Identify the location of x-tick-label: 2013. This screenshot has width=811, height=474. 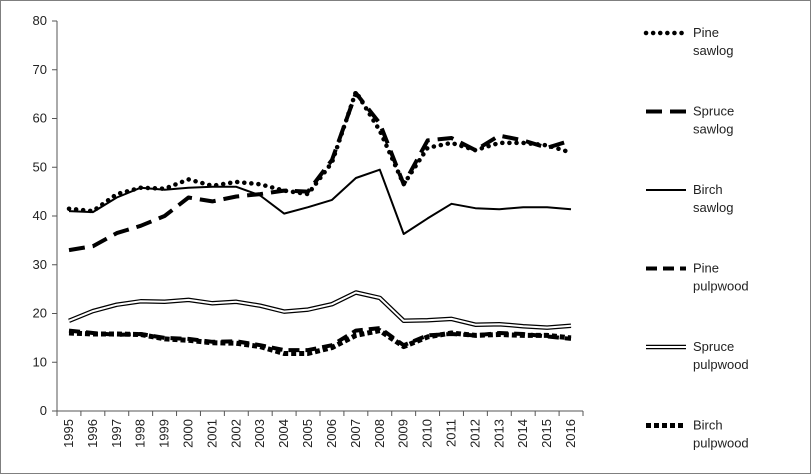
(498, 433).